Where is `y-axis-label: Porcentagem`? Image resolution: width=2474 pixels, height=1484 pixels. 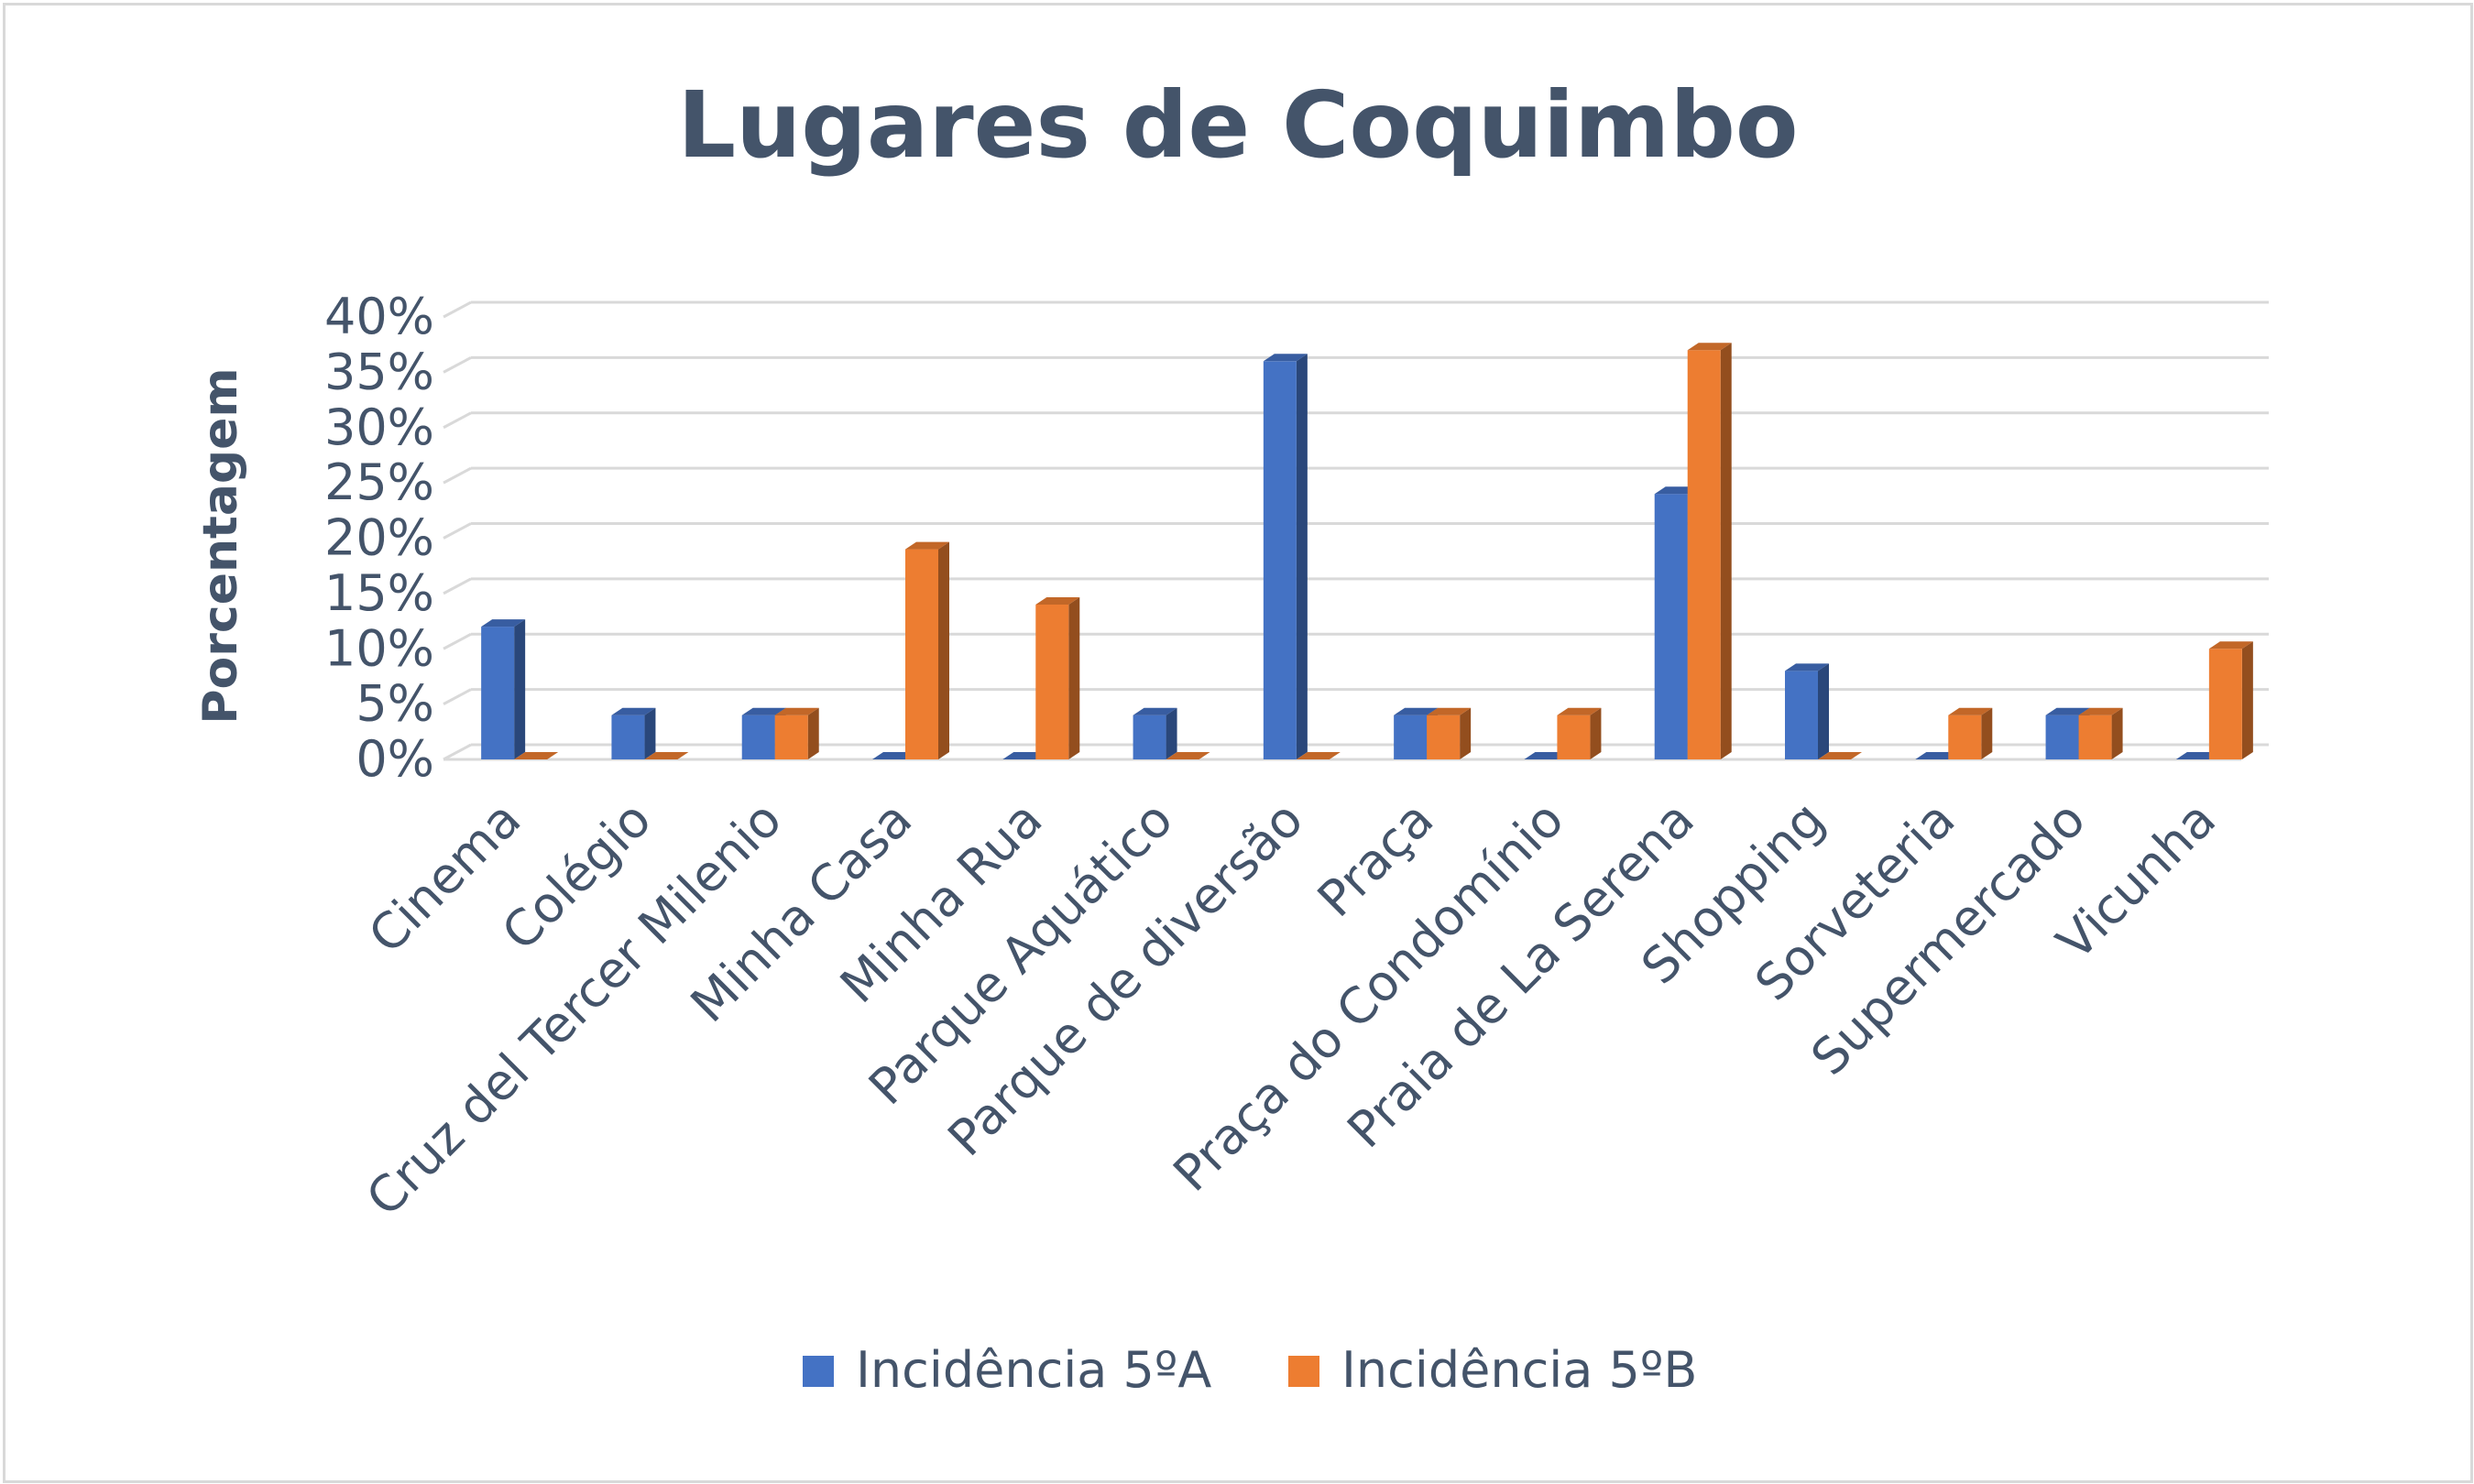
y-axis-label: Porcentagem is located at coordinates (220, 545).